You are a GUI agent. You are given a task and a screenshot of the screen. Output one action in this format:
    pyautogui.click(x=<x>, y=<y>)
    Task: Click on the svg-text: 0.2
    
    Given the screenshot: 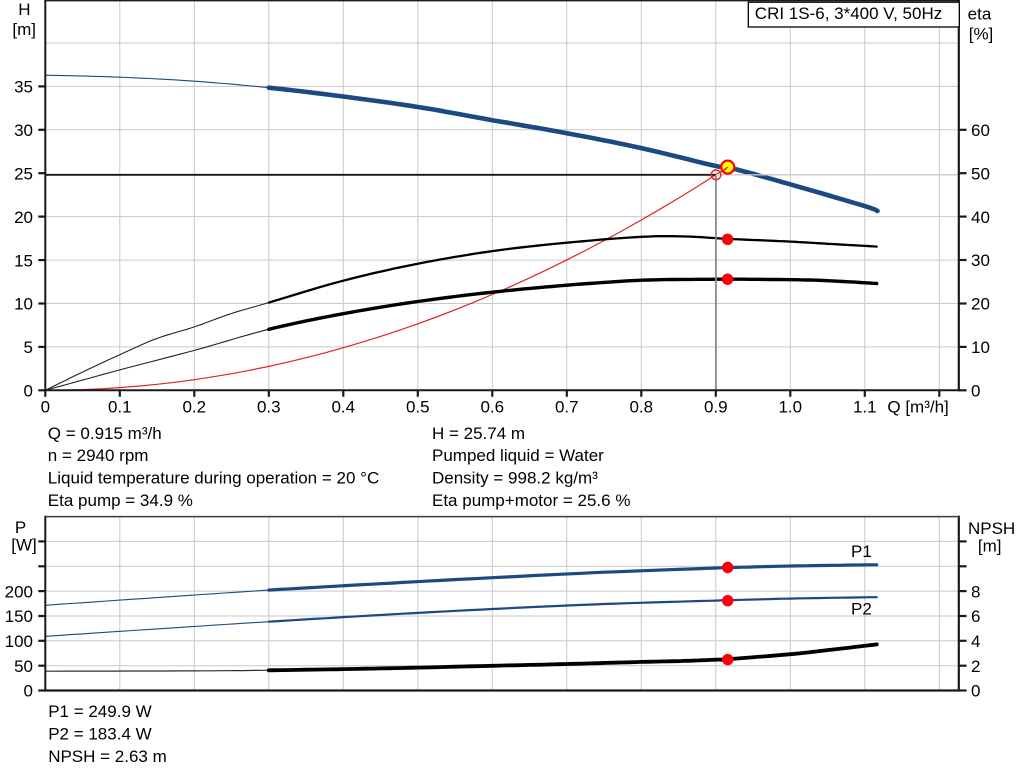 What is the action you would take?
    pyautogui.click(x=194, y=406)
    